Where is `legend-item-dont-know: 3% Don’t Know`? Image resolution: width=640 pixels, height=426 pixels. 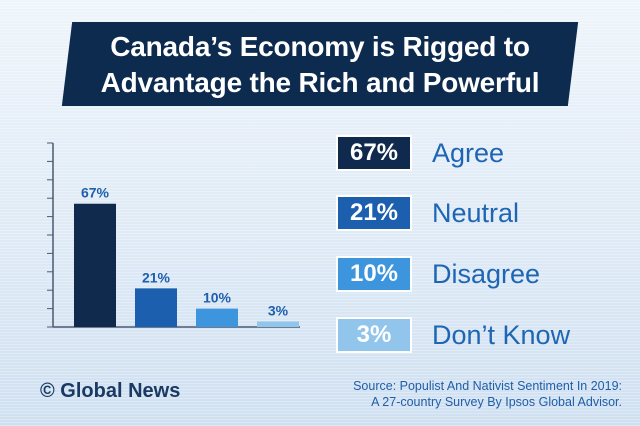
legend-item-dont-know: 3% Don’t Know is located at coordinates (453, 335).